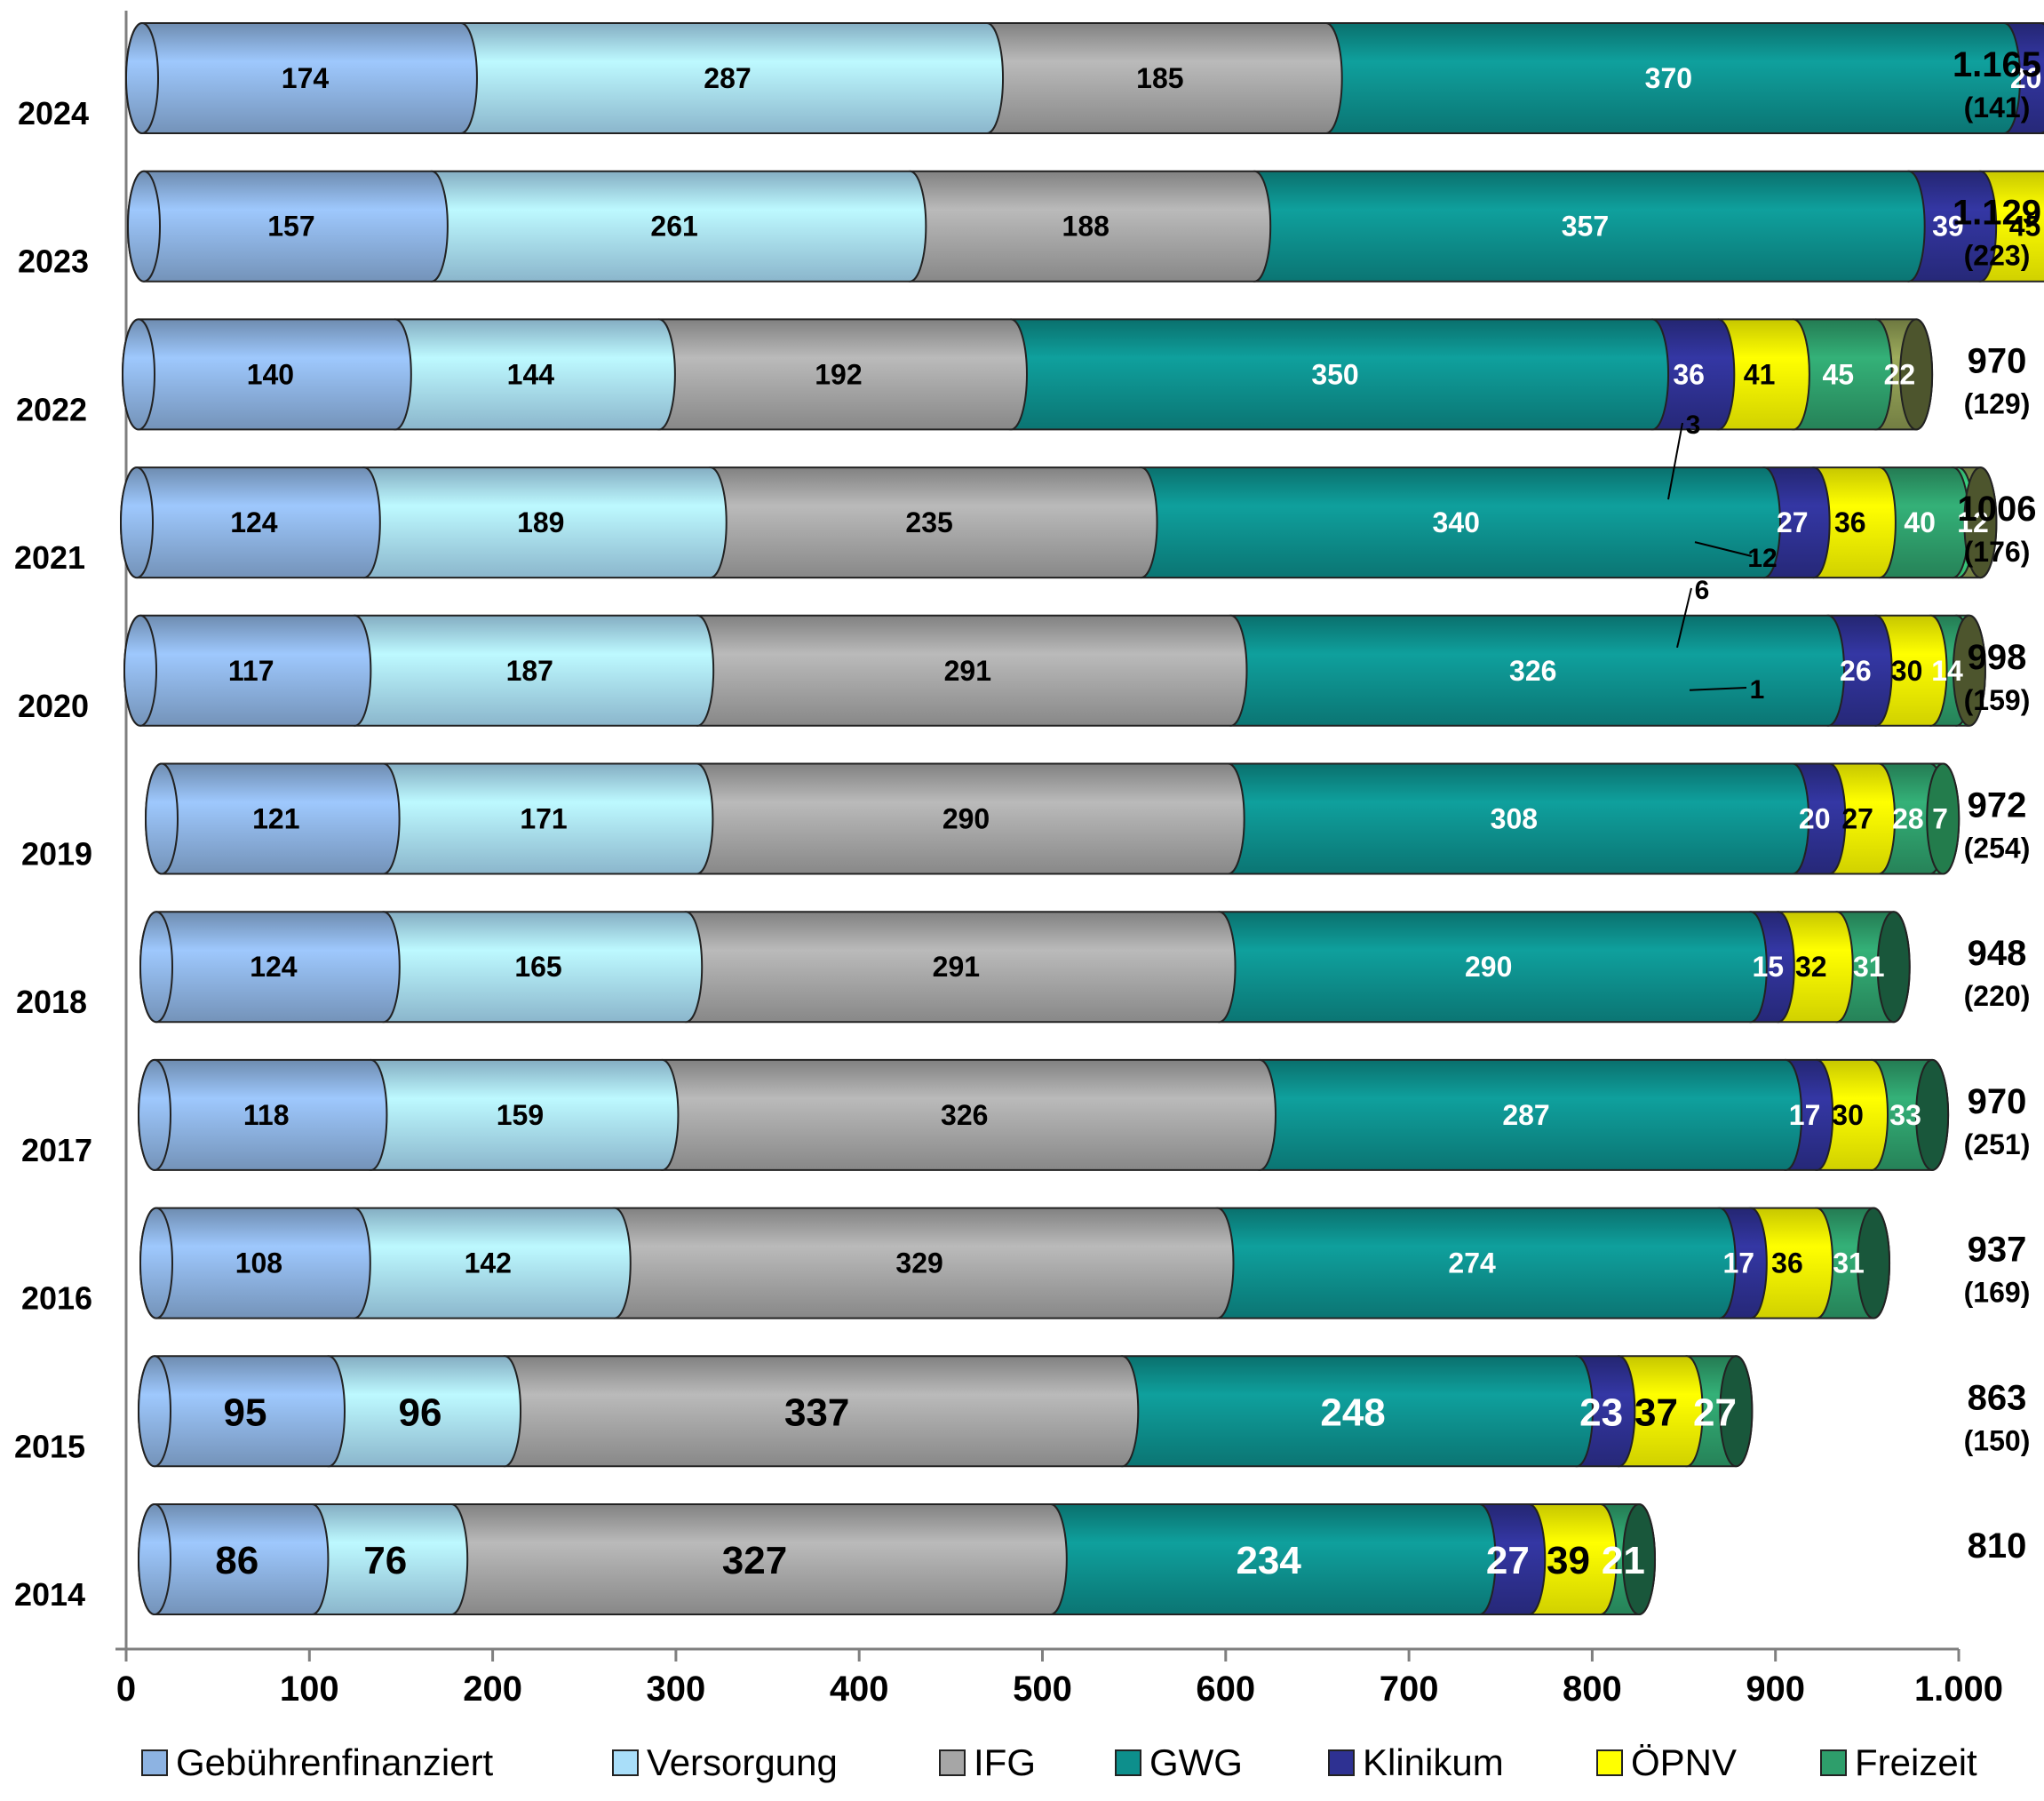 Image resolution: width=2044 pixels, height=1801 pixels. I want to click on total-label: 1006, so click(1997, 510).